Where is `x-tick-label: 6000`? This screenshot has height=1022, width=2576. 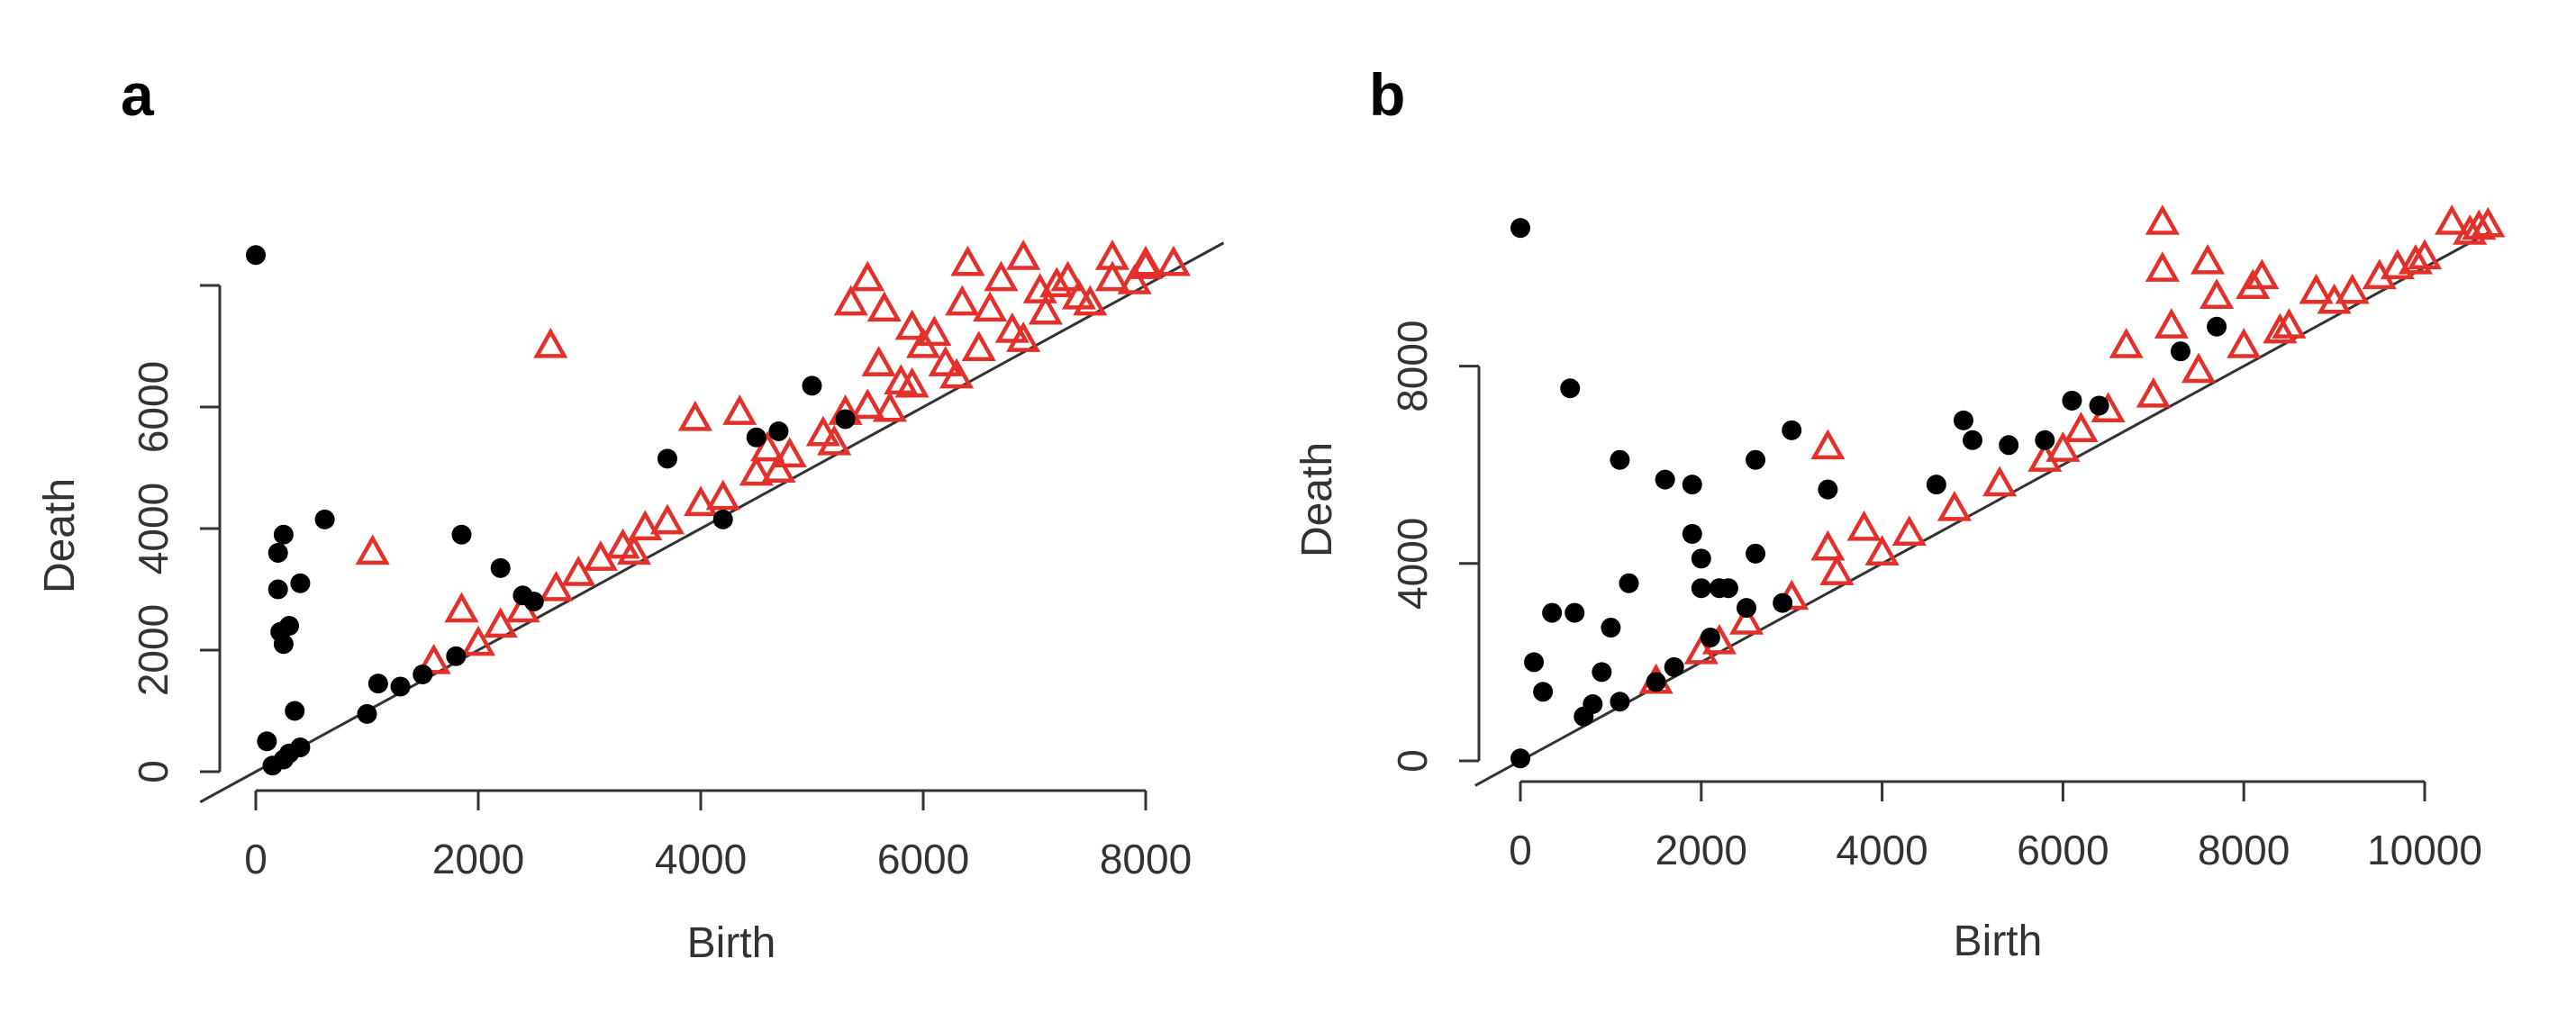 x-tick-label: 6000 is located at coordinates (923, 859).